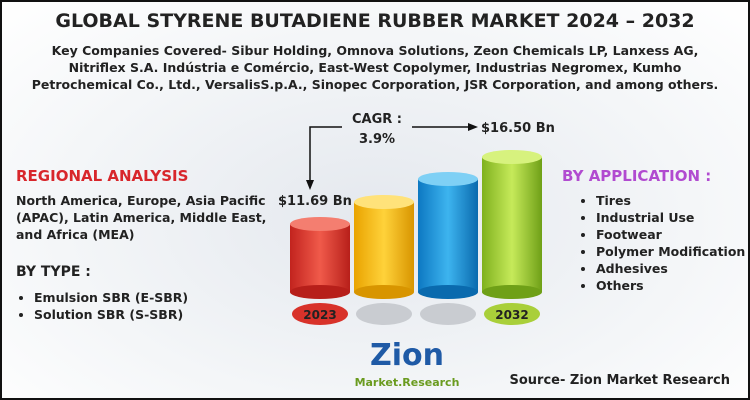  Describe the element at coordinates (111, 297) in the screenshot. I see `list-item: Emulsion SBR (E-SBR)` at that location.